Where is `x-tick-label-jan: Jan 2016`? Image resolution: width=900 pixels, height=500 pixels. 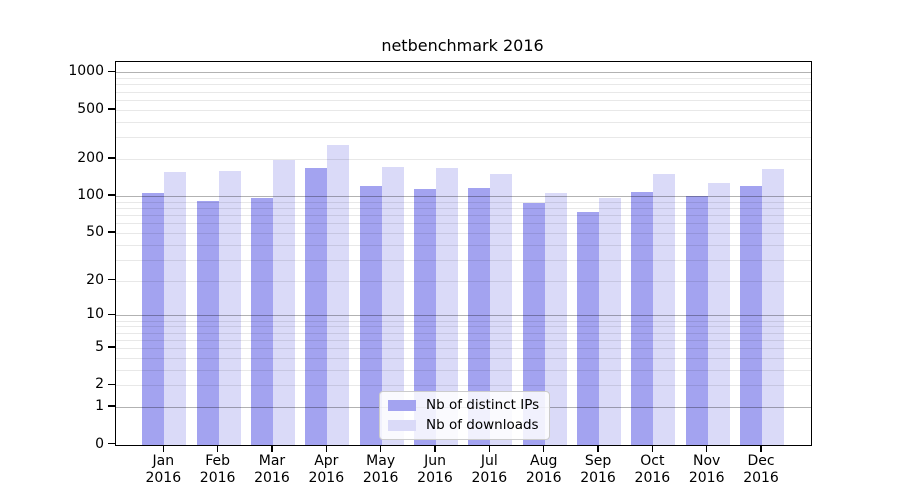
x-tick-label-jan: Jan 2016 is located at coordinates (163, 469).